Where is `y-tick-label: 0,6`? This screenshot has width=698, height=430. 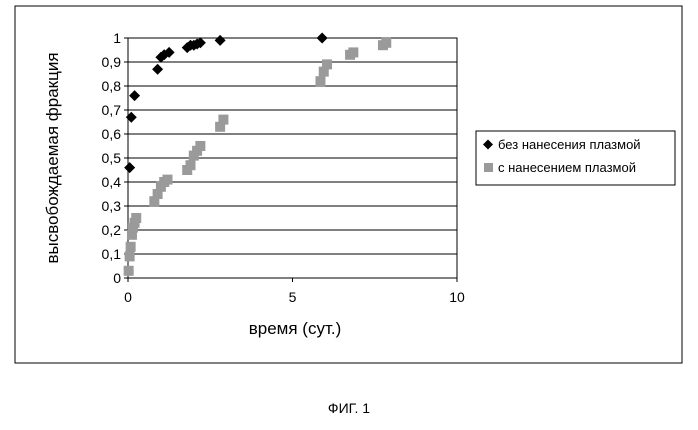
y-tick-label: 0,6 is located at coordinates (112, 134).